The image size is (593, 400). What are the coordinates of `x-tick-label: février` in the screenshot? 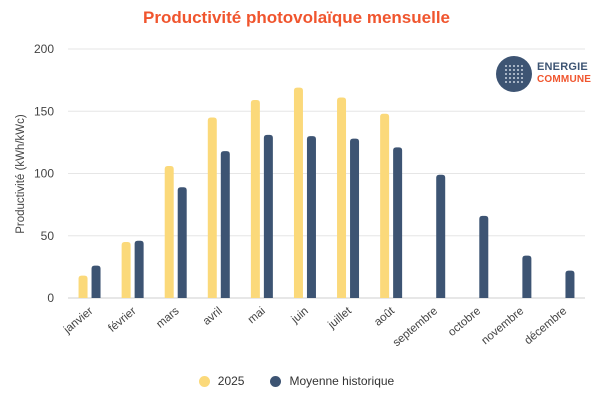 It's located at (122, 320).